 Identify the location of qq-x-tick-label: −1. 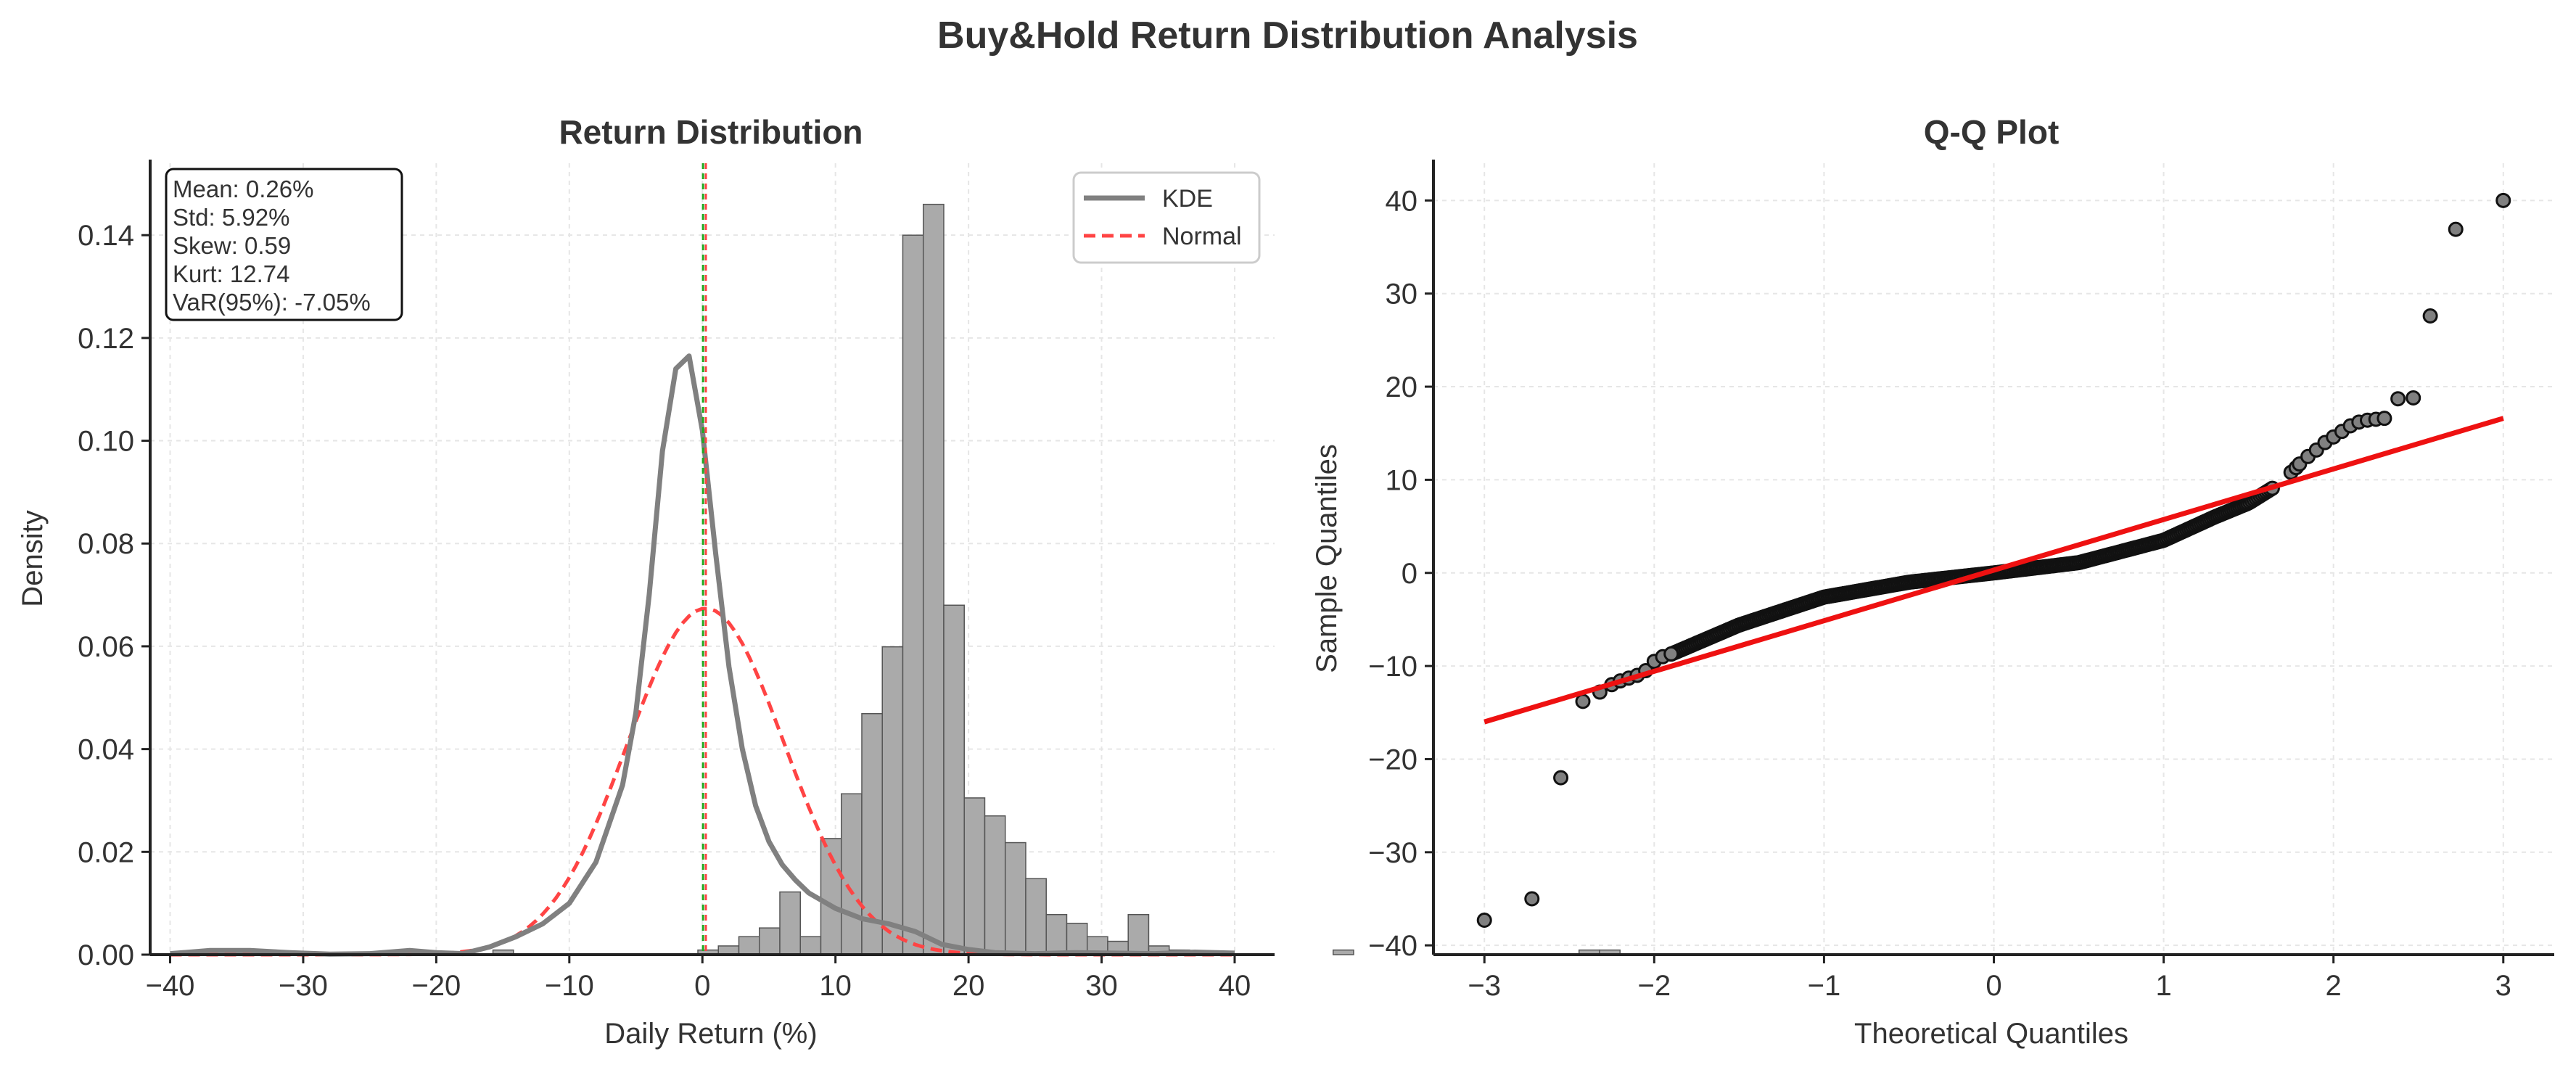
(1824, 986).